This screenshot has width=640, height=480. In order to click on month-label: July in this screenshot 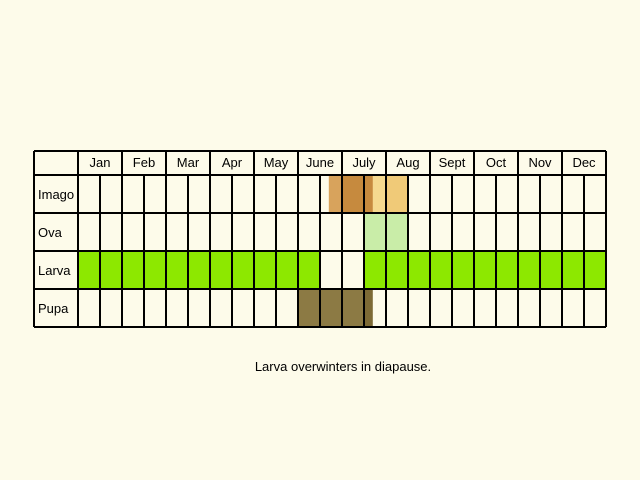, I will do `click(364, 162)`.